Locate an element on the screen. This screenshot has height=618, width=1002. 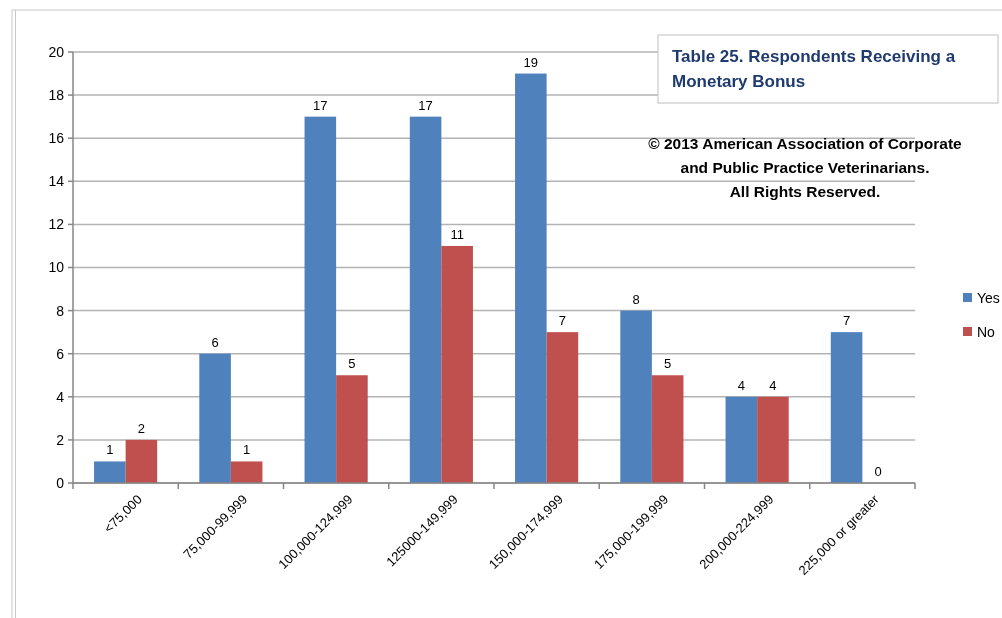
y-tick-label: 10 is located at coordinates (56, 267).